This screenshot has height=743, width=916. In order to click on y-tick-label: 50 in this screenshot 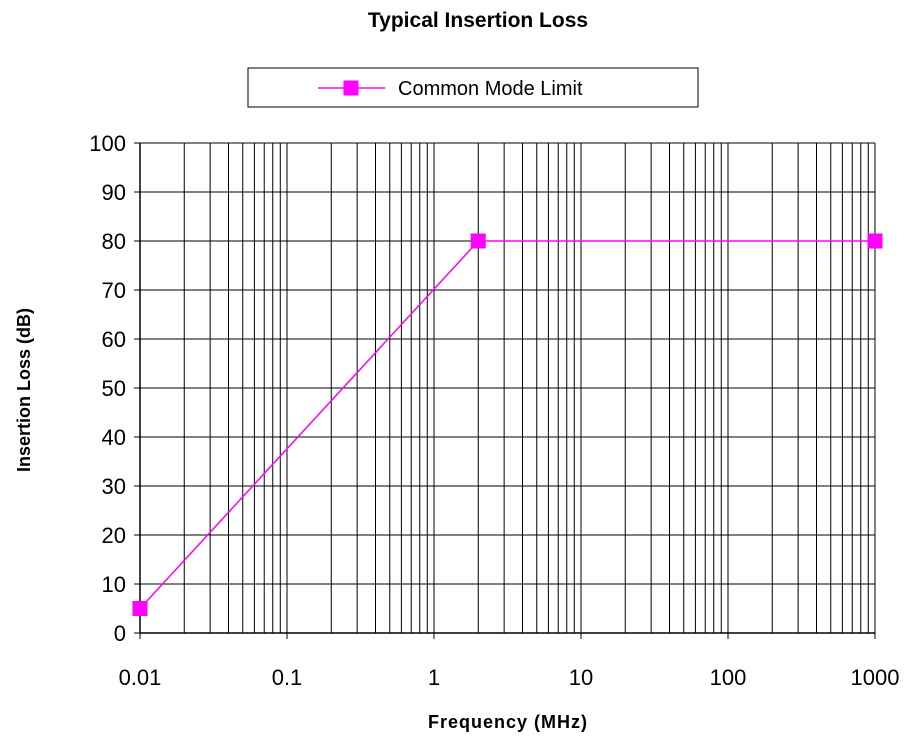, I will do `click(114, 388)`.